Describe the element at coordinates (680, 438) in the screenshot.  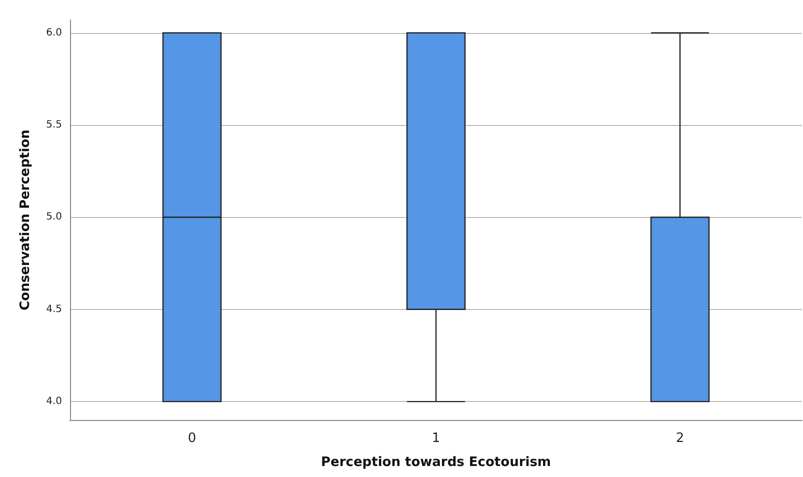
I see `x-tick-label: 2` at that location.